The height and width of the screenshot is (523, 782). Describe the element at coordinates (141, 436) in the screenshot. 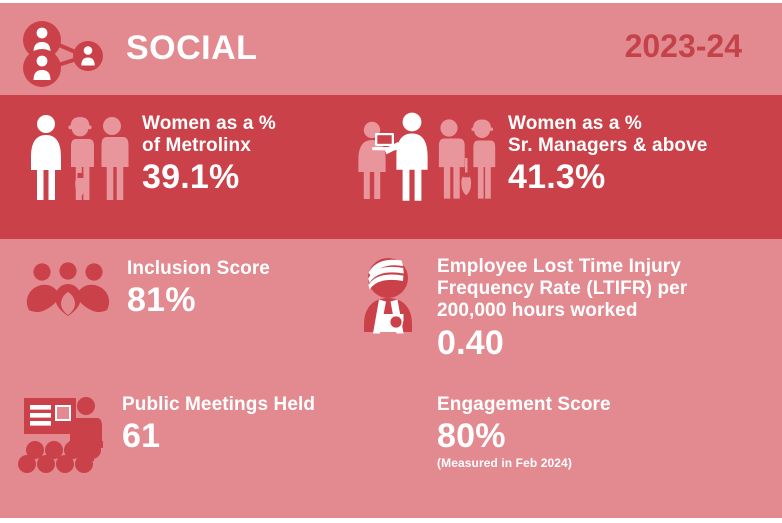

I see `stat-value: 61` at that location.